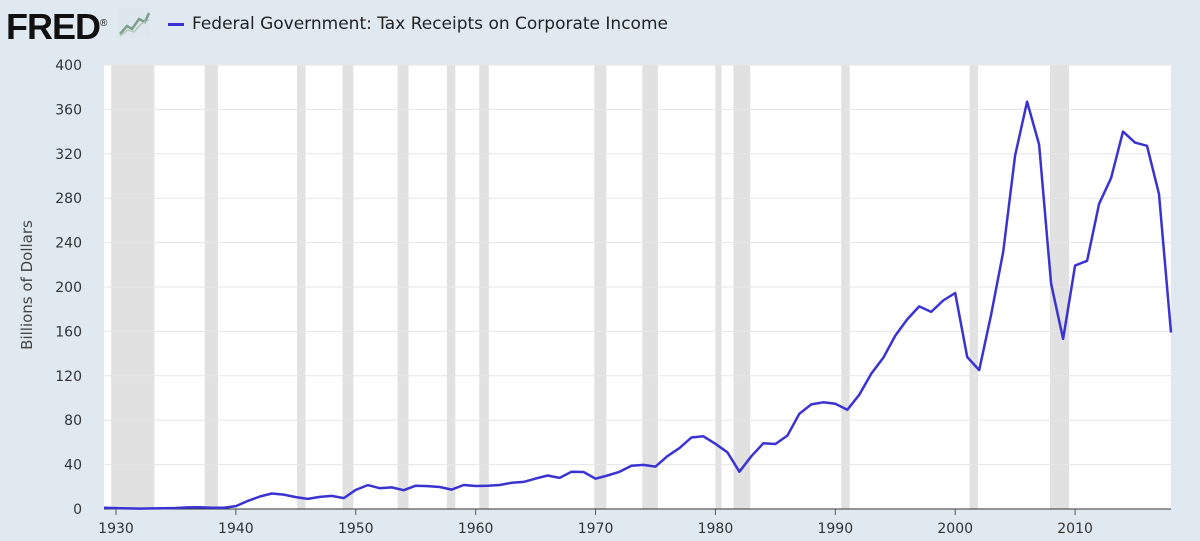 The width and height of the screenshot is (1200, 541). What do you see at coordinates (103, 23) in the screenshot?
I see `registered-mark: ®` at bounding box center [103, 23].